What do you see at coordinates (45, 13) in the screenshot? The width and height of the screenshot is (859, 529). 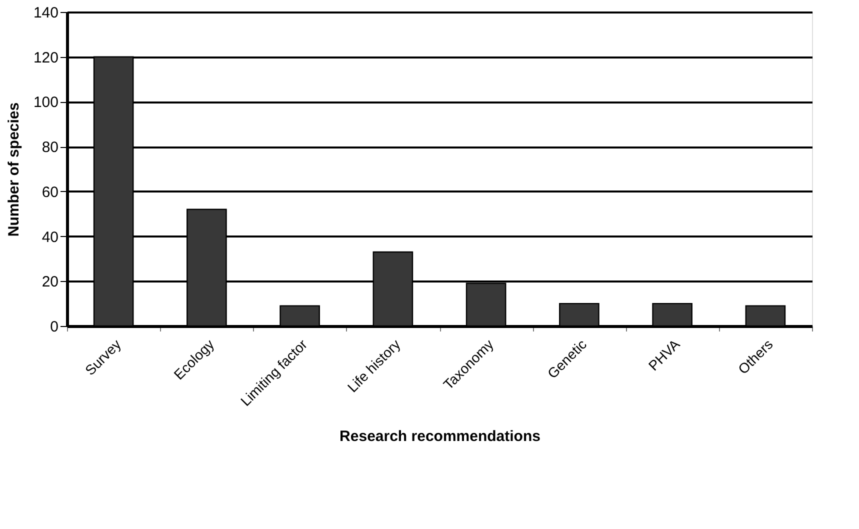 I see `y-tick-label: 140` at bounding box center [45, 13].